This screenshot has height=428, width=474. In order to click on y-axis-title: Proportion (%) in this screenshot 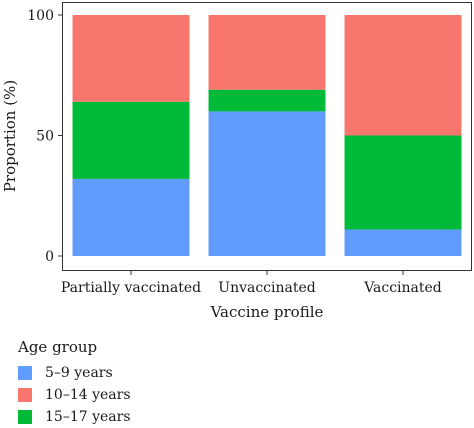, I will do `click(10, 136)`.